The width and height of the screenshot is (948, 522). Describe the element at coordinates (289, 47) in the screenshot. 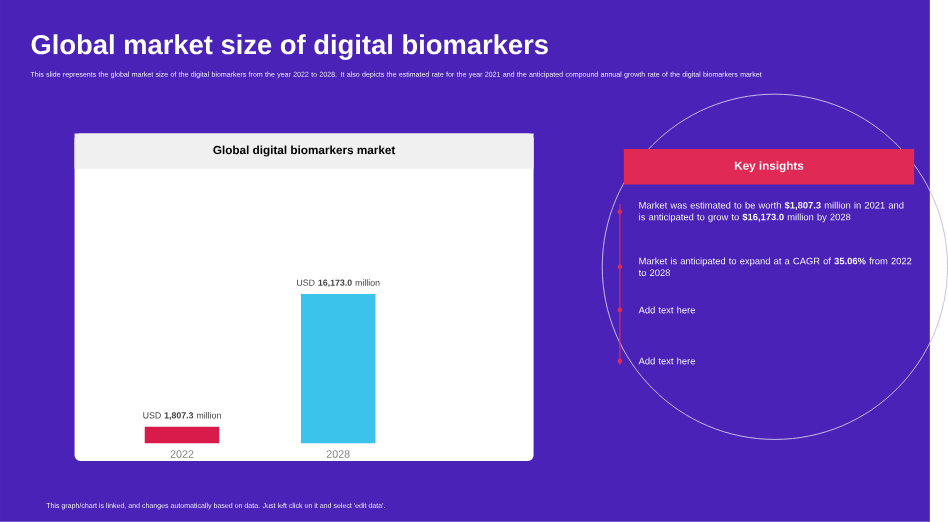

I see `text: Global market size of digital biomarkers` at that location.